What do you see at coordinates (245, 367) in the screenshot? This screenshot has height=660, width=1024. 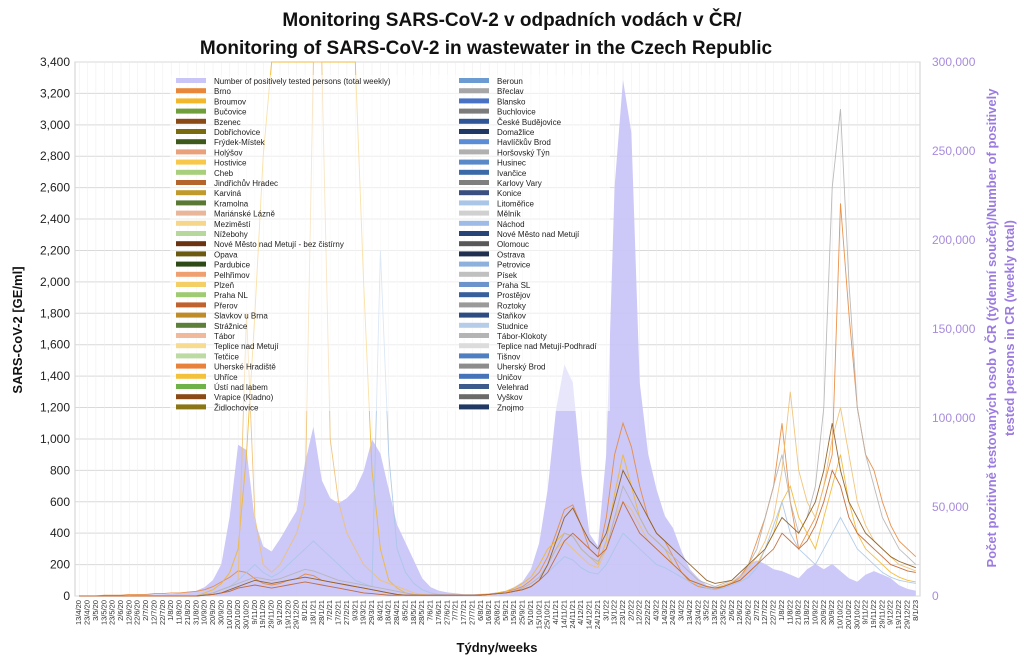 I see `legend-item-label: Uherské Hradiště` at bounding box center [245, 367].